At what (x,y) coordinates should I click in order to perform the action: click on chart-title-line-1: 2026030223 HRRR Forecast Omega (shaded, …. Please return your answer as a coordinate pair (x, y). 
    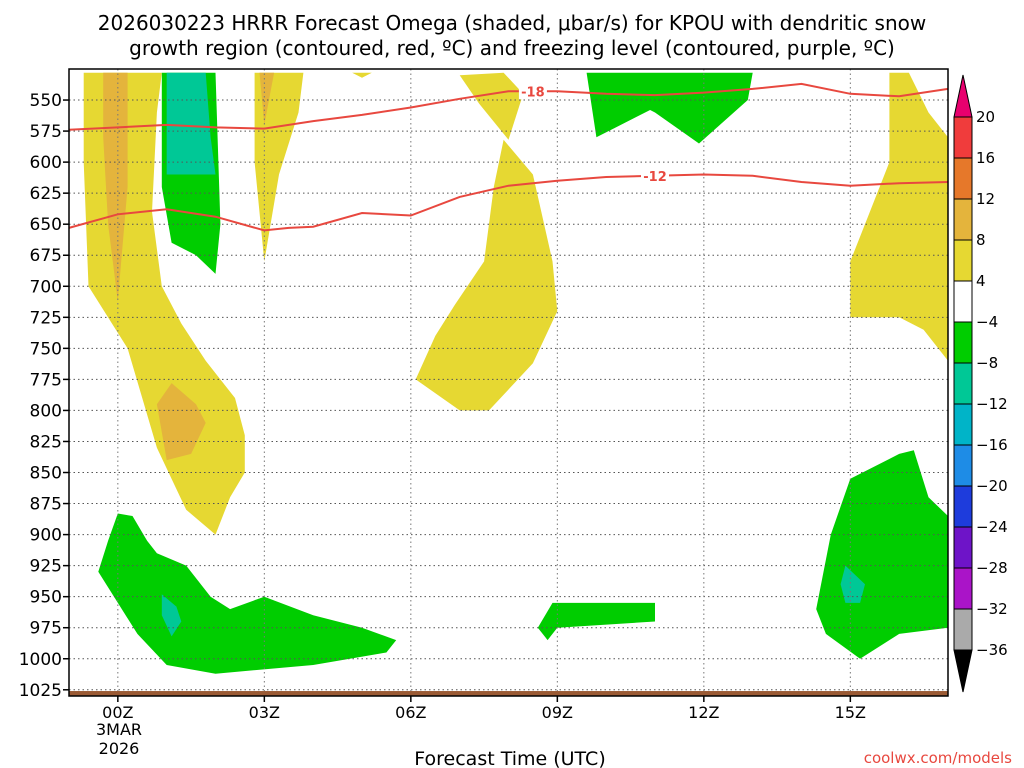
    Looking at the image, I should click on (512, 23).